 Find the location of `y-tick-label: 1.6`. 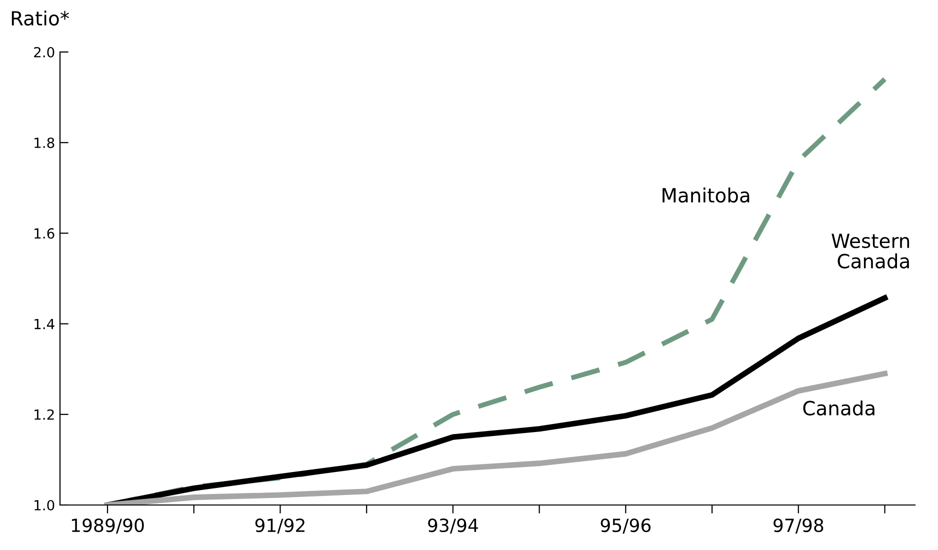

y-tick-label: 1.6 is located at coordinates (44, 233).